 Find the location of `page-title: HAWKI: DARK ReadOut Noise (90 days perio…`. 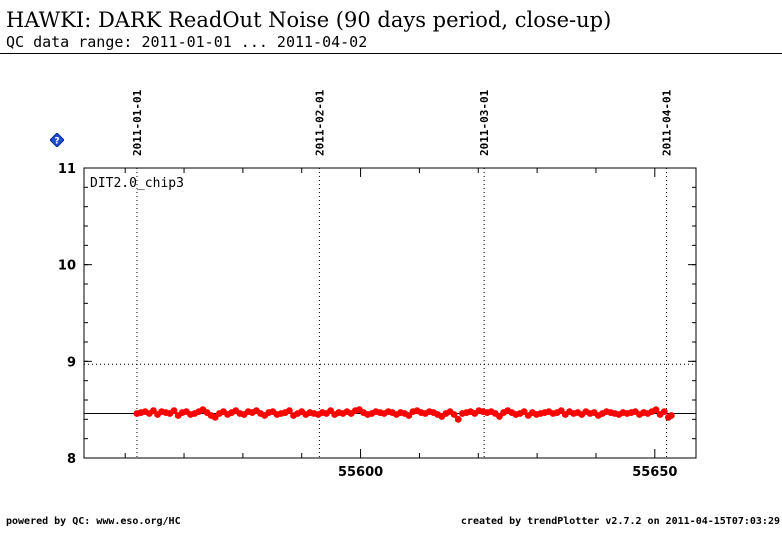

page-title: HAWKI: DARK ReadOut Noise (90 days perio… is located at coordinates (309, 20).